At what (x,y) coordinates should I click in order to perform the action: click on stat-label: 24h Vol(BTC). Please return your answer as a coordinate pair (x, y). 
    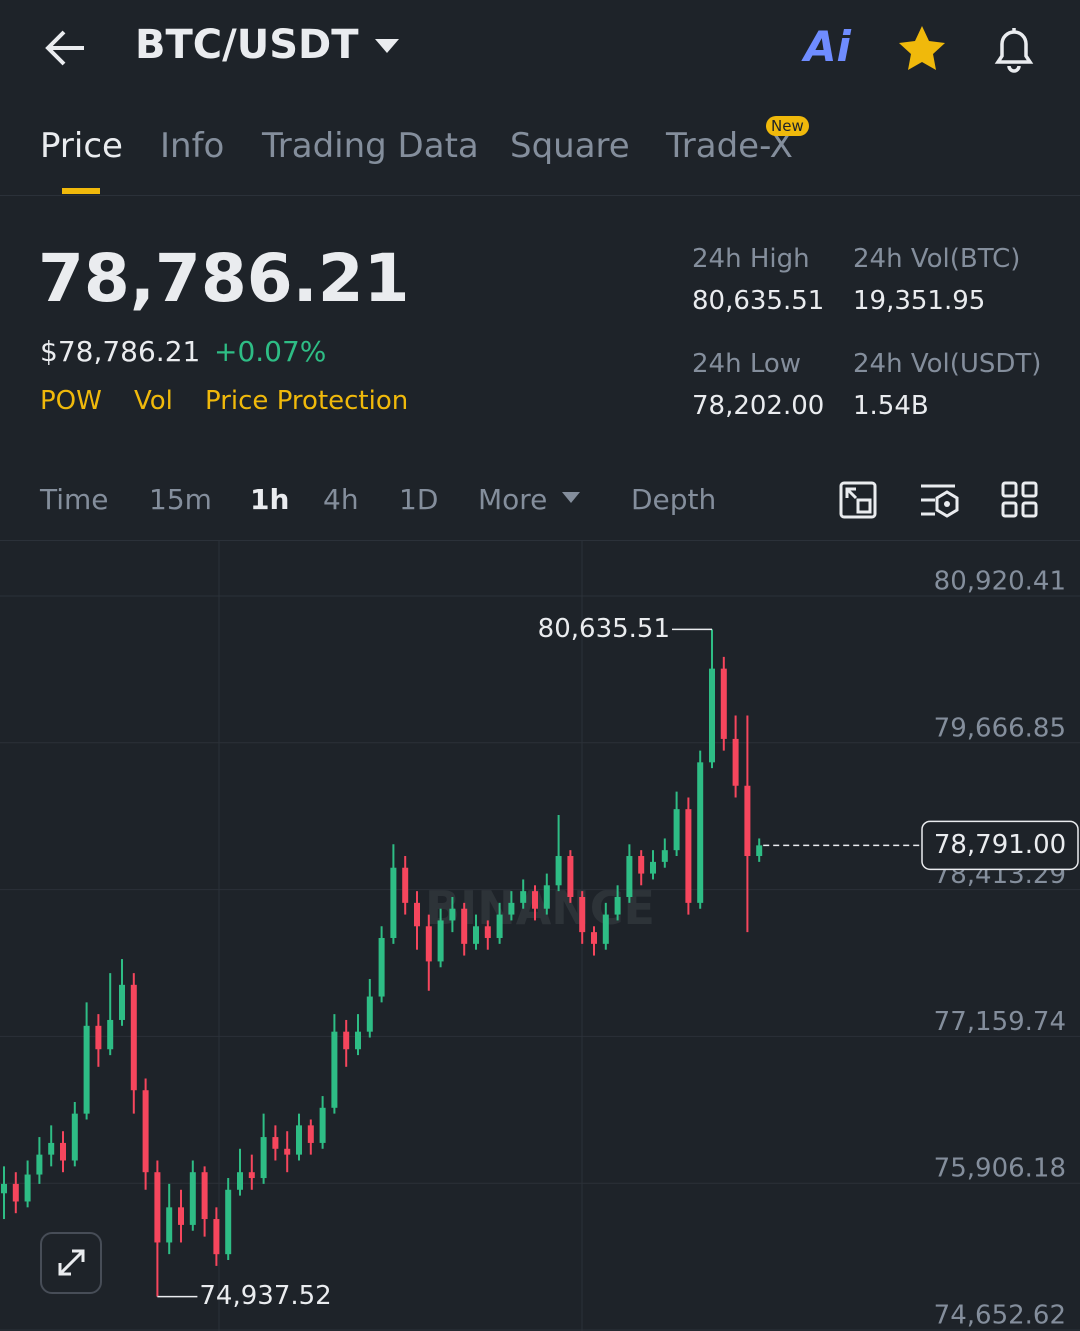
    Looking at the image, I should click on (937, 259).